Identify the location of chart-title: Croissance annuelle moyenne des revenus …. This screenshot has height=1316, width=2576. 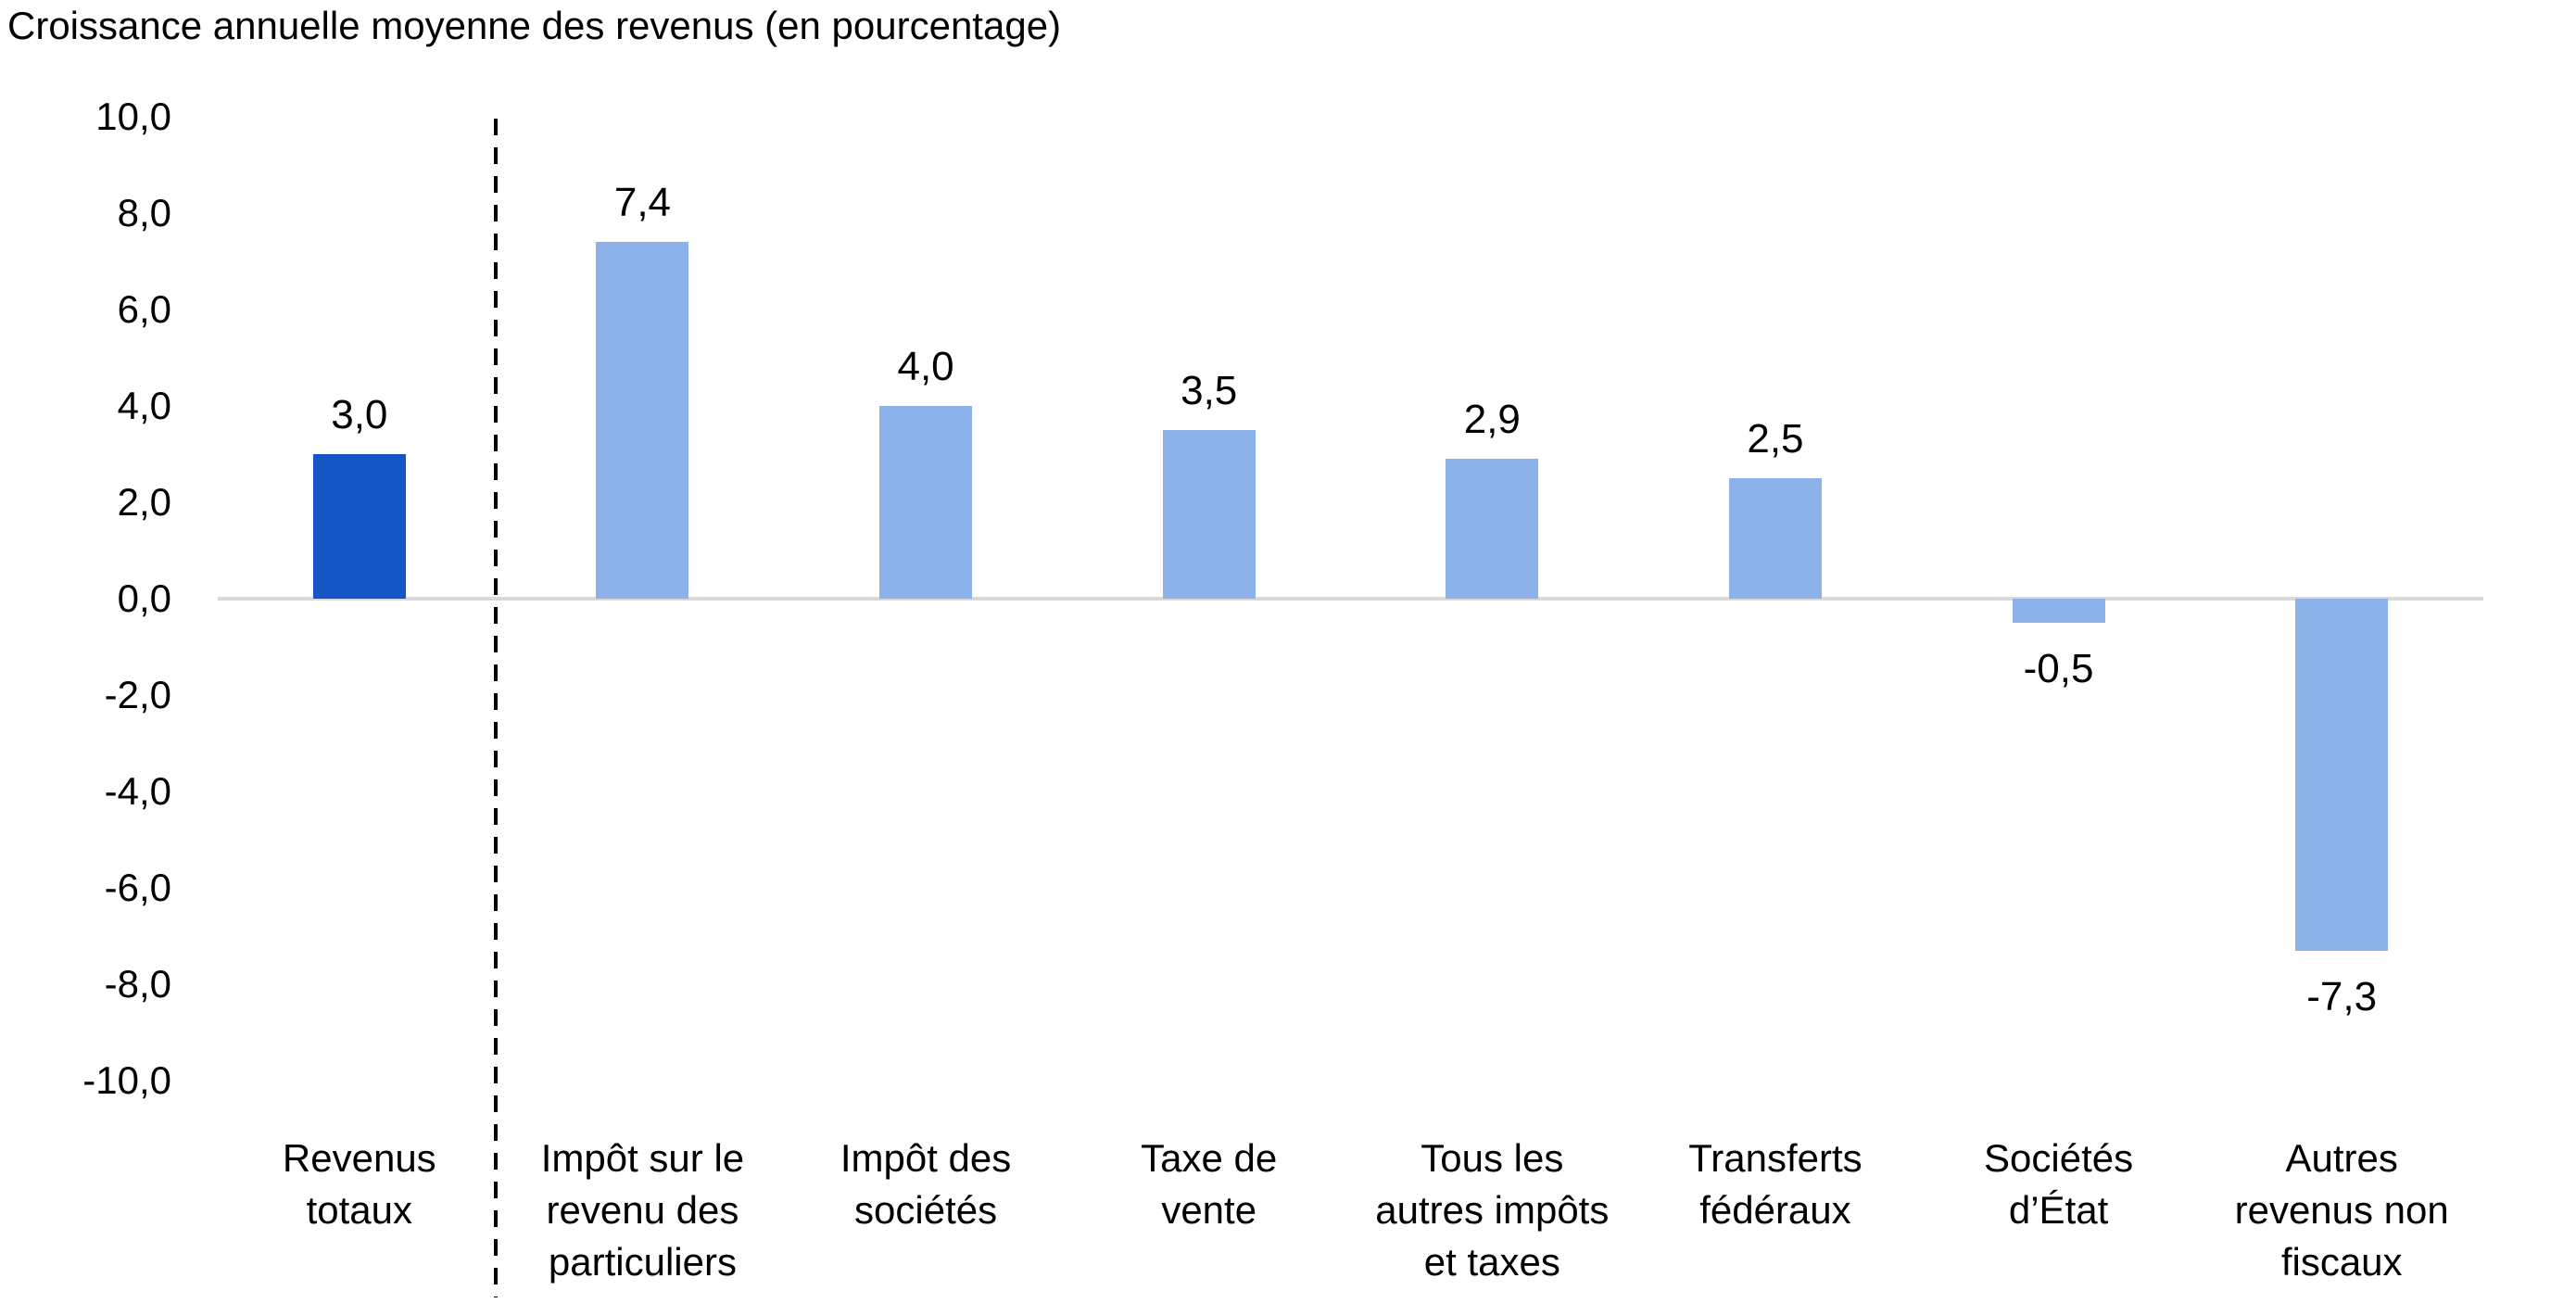
(535, 25).